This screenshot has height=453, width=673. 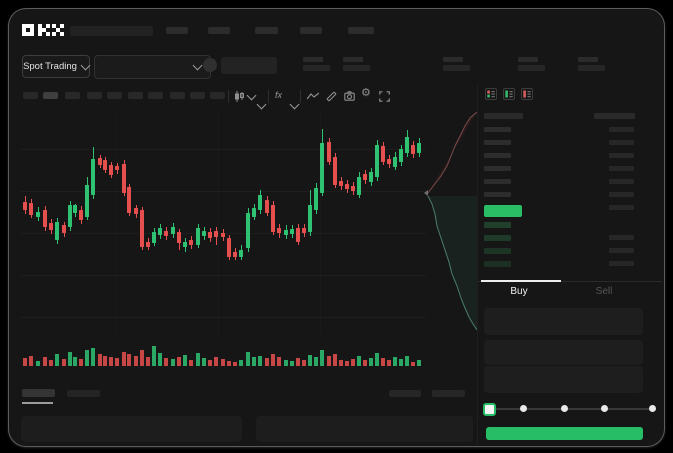 What do you see at coordinates (621, 155) in the screenshot?
I see `ask-amount-placeholder` at bounding box center [621, 155].